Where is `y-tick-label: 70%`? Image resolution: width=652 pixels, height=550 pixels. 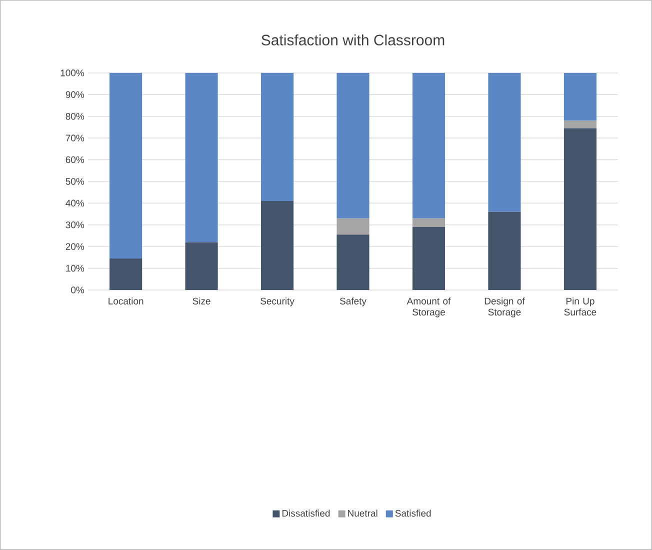 y-tick-label: 70% is located at coordinates (75, 138).